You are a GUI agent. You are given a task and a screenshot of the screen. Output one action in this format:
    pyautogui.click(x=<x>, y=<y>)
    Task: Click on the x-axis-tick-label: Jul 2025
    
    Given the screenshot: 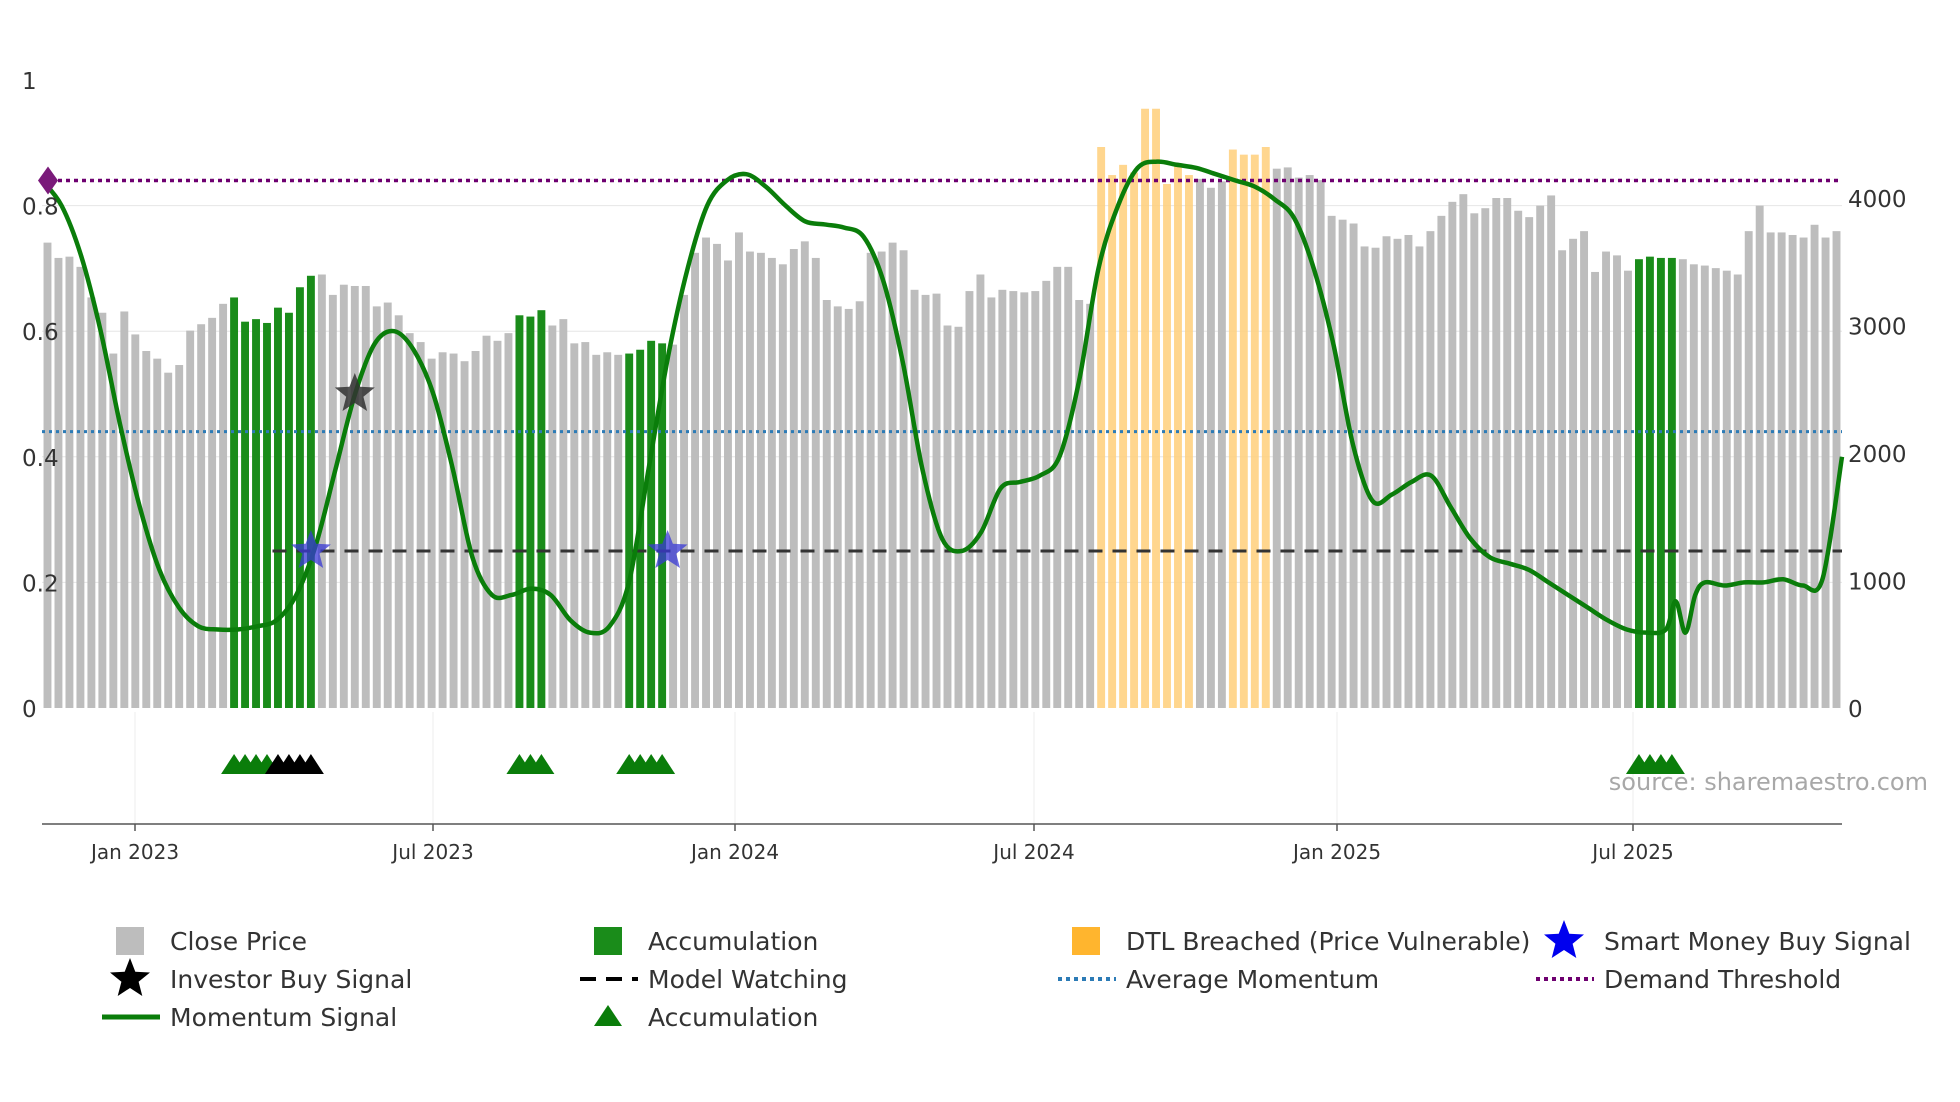 What is the action you would take?
    pyautogui.click(x=1631, y=852)
    